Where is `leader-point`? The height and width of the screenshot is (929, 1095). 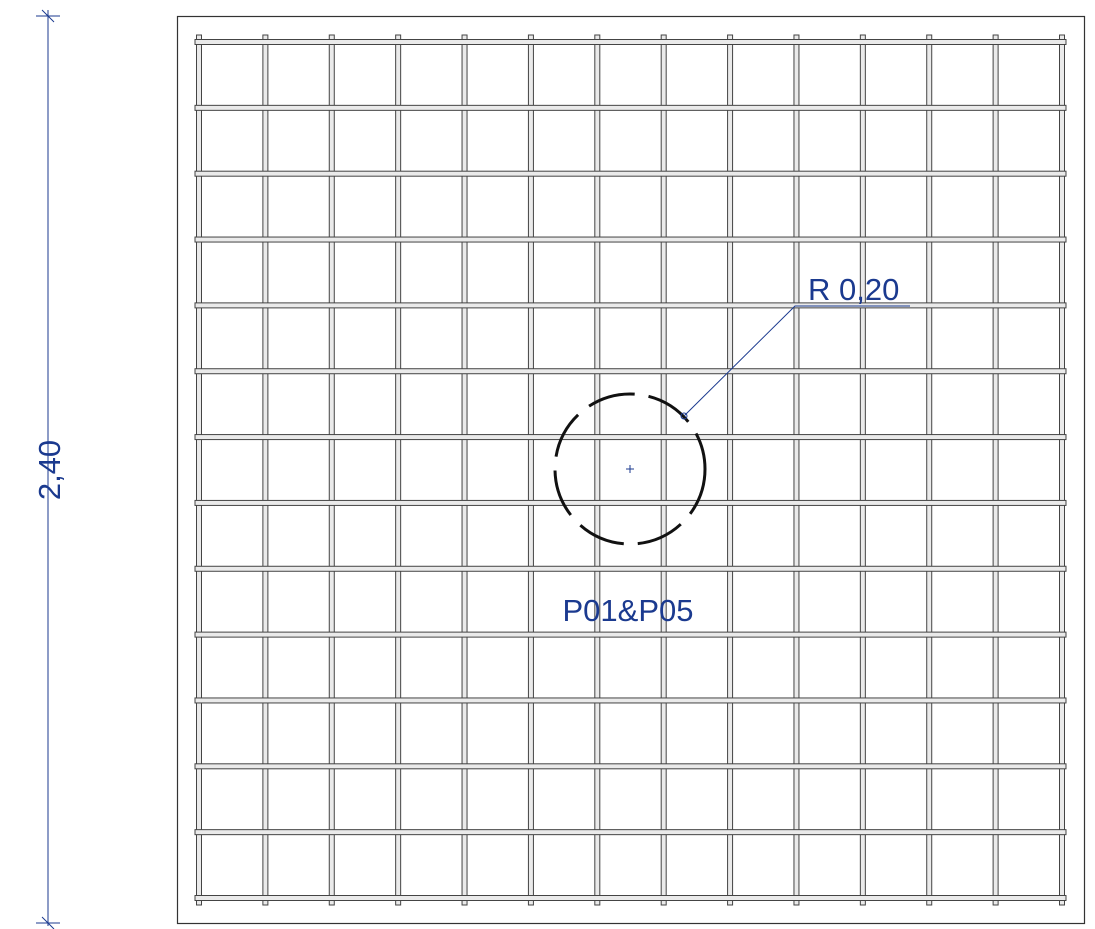
leader-point is located at coordinates (684, 416).